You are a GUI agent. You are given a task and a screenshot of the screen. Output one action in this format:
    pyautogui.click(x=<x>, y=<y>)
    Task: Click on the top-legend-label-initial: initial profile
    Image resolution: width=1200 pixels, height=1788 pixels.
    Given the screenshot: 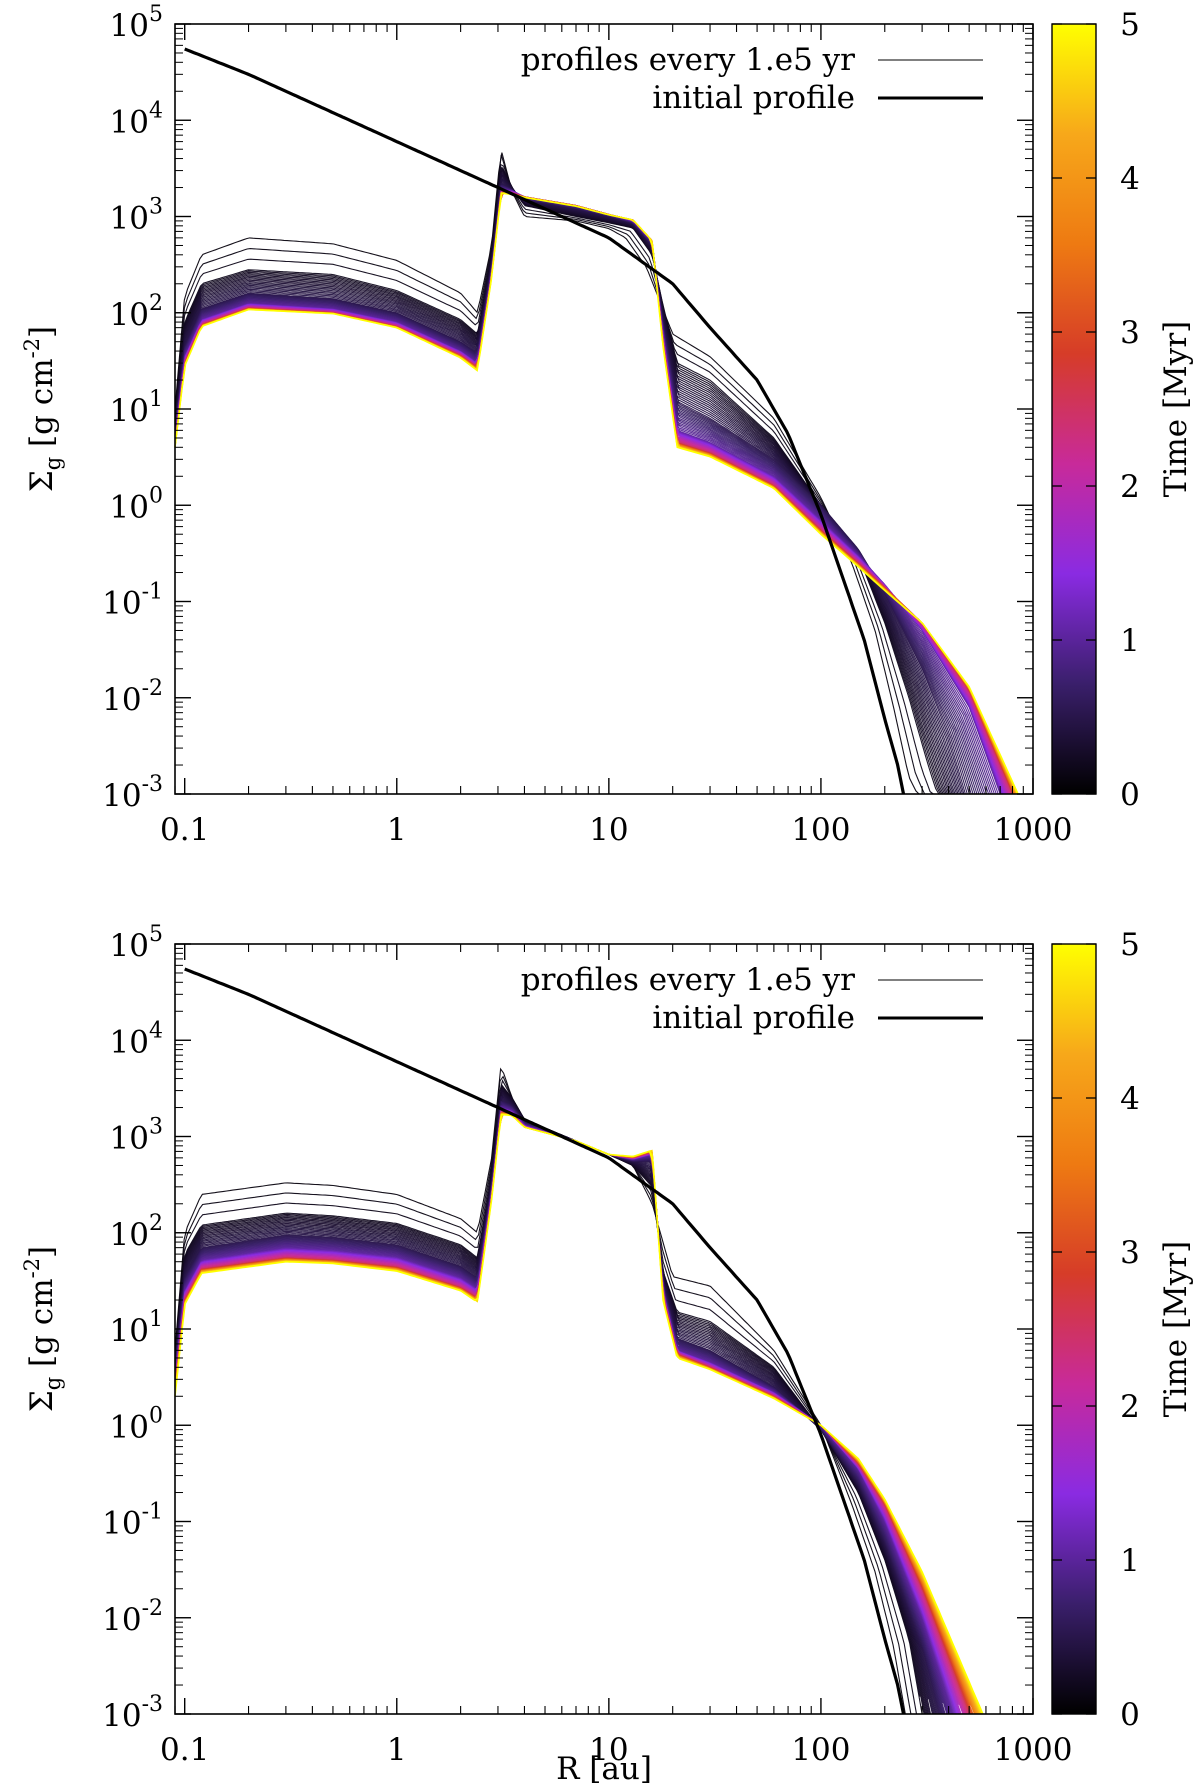 What is the action you would take?
    pyautogui.click(x=753, y=98)
    